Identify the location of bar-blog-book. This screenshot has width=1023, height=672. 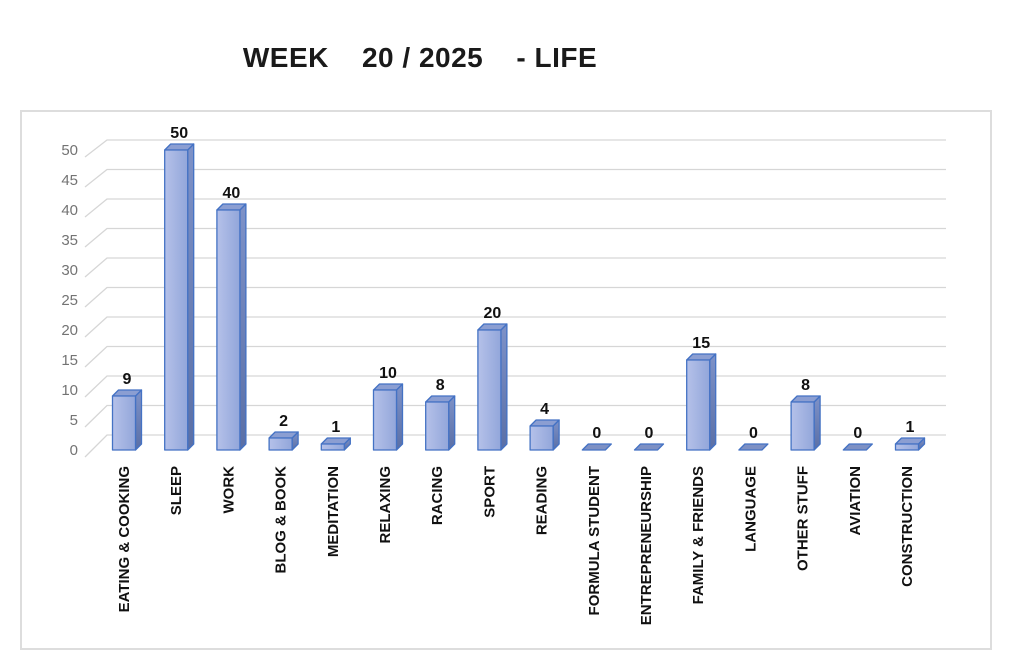
(283, 441).